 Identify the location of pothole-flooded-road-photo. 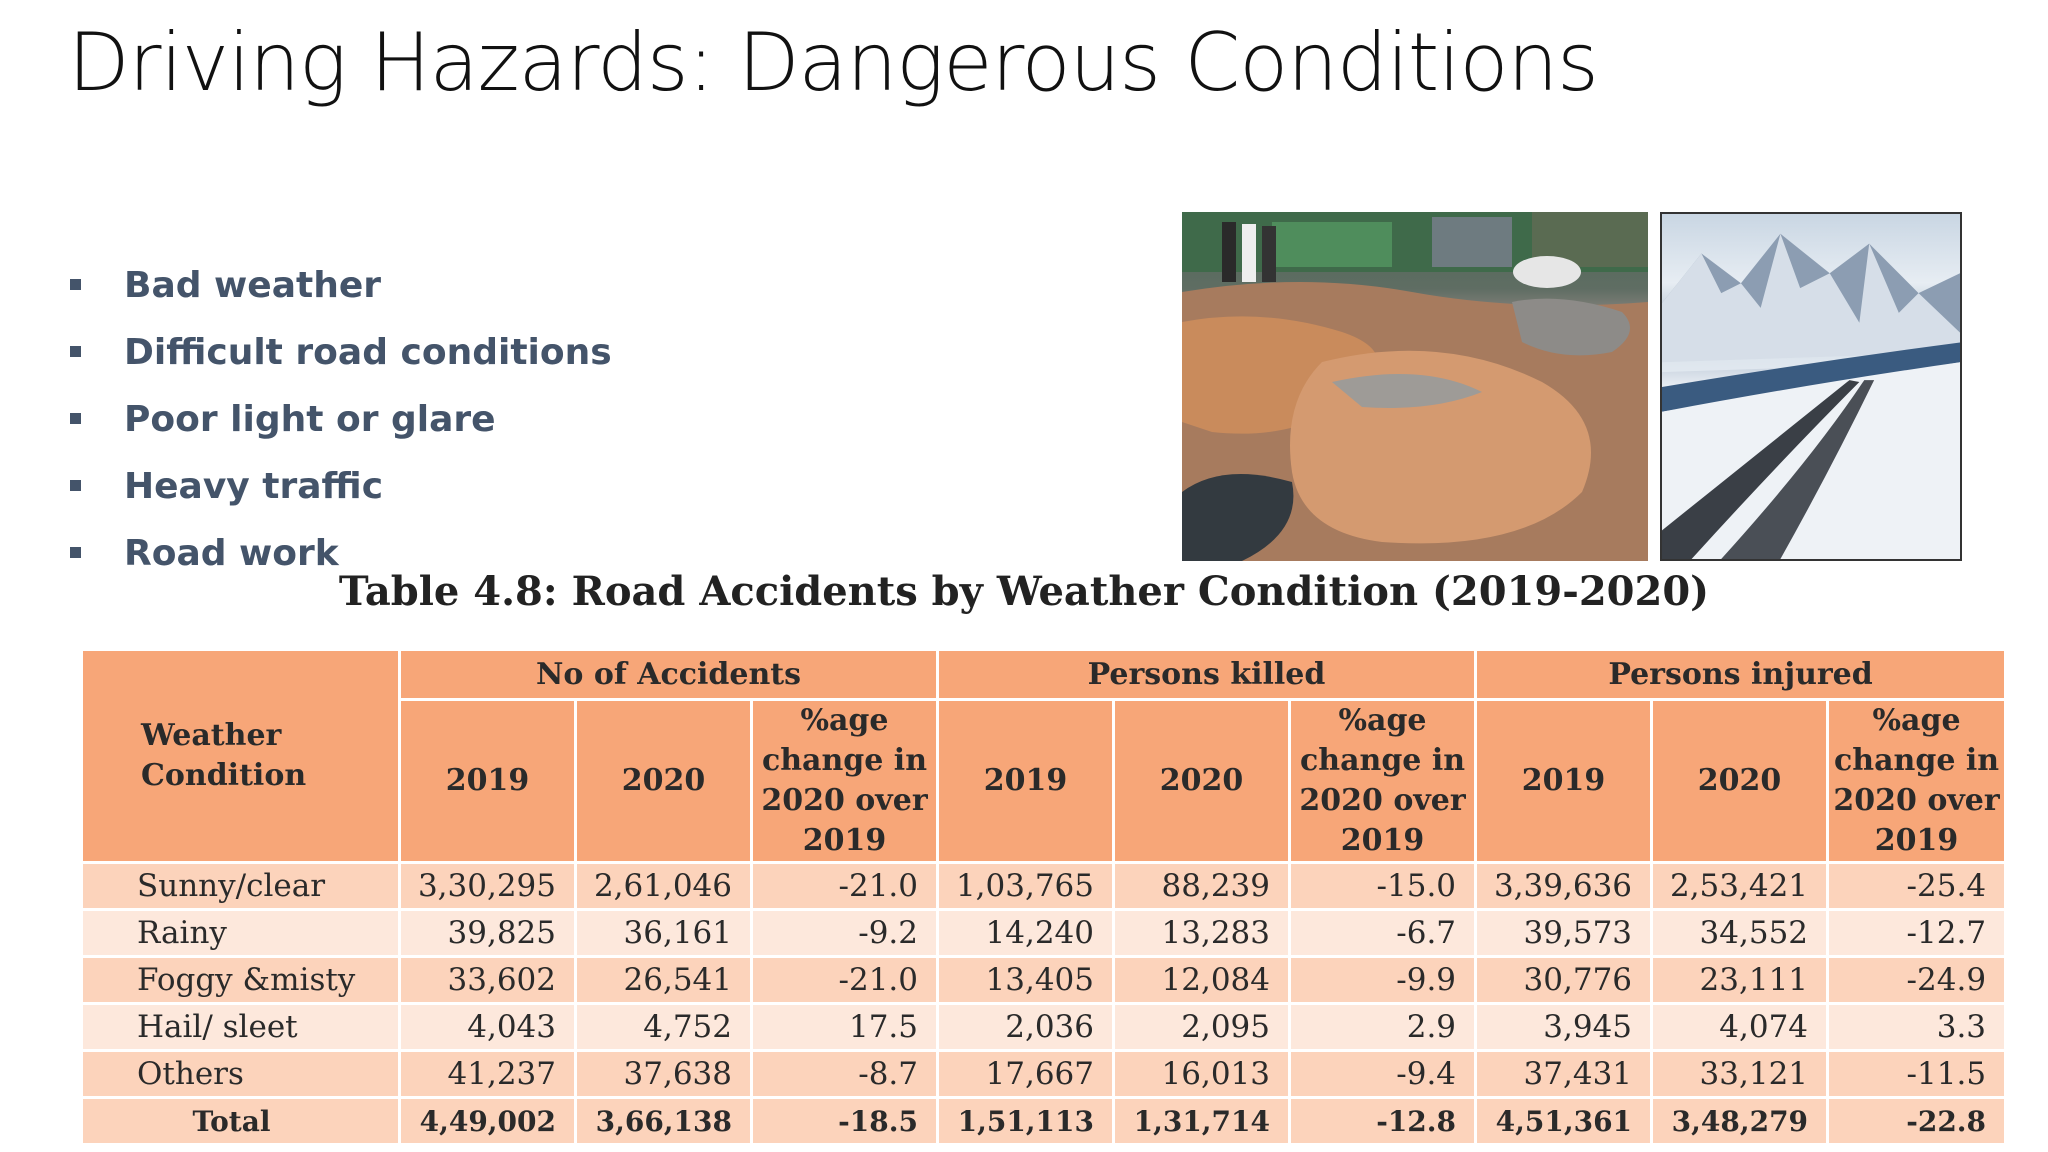
(1415, 386).